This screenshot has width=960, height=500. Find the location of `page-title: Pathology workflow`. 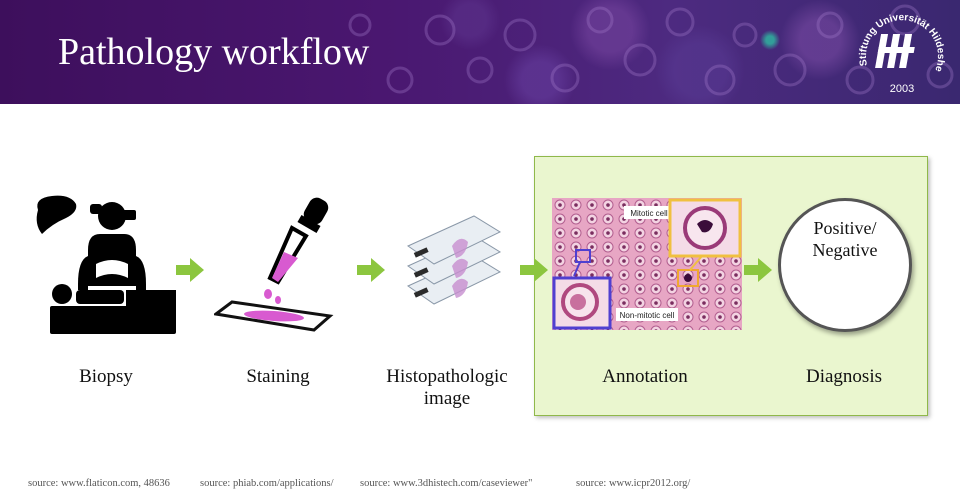

page-title: Pathology workflow is located at coordinates (214, 52).